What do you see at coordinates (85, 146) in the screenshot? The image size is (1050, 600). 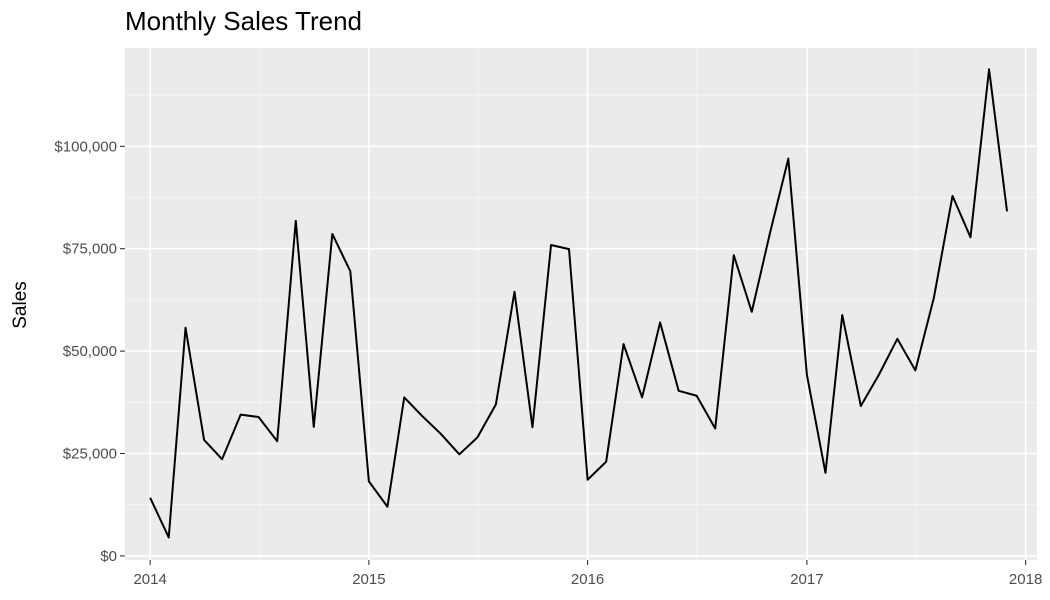 I see `y-tick-label: $100,000` at bounding box center [85, 146].